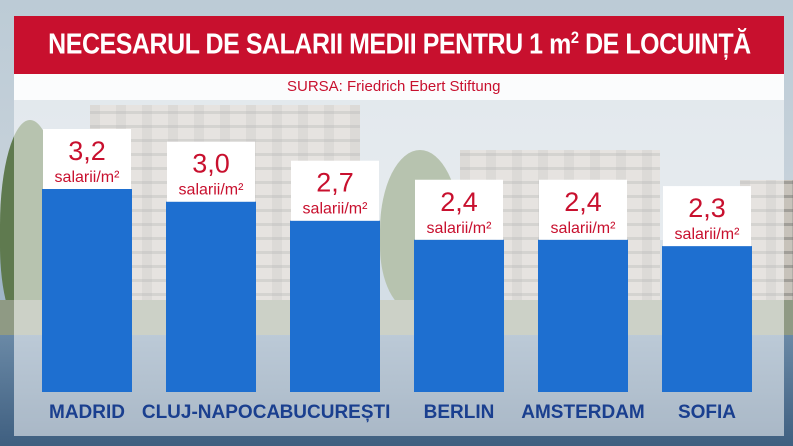 Image resolution: width=793 pixels, height=446 pixels. Describe the element at coordinates (707, 412) in the screenshot. I see `category-label: SOFIA` at that location.